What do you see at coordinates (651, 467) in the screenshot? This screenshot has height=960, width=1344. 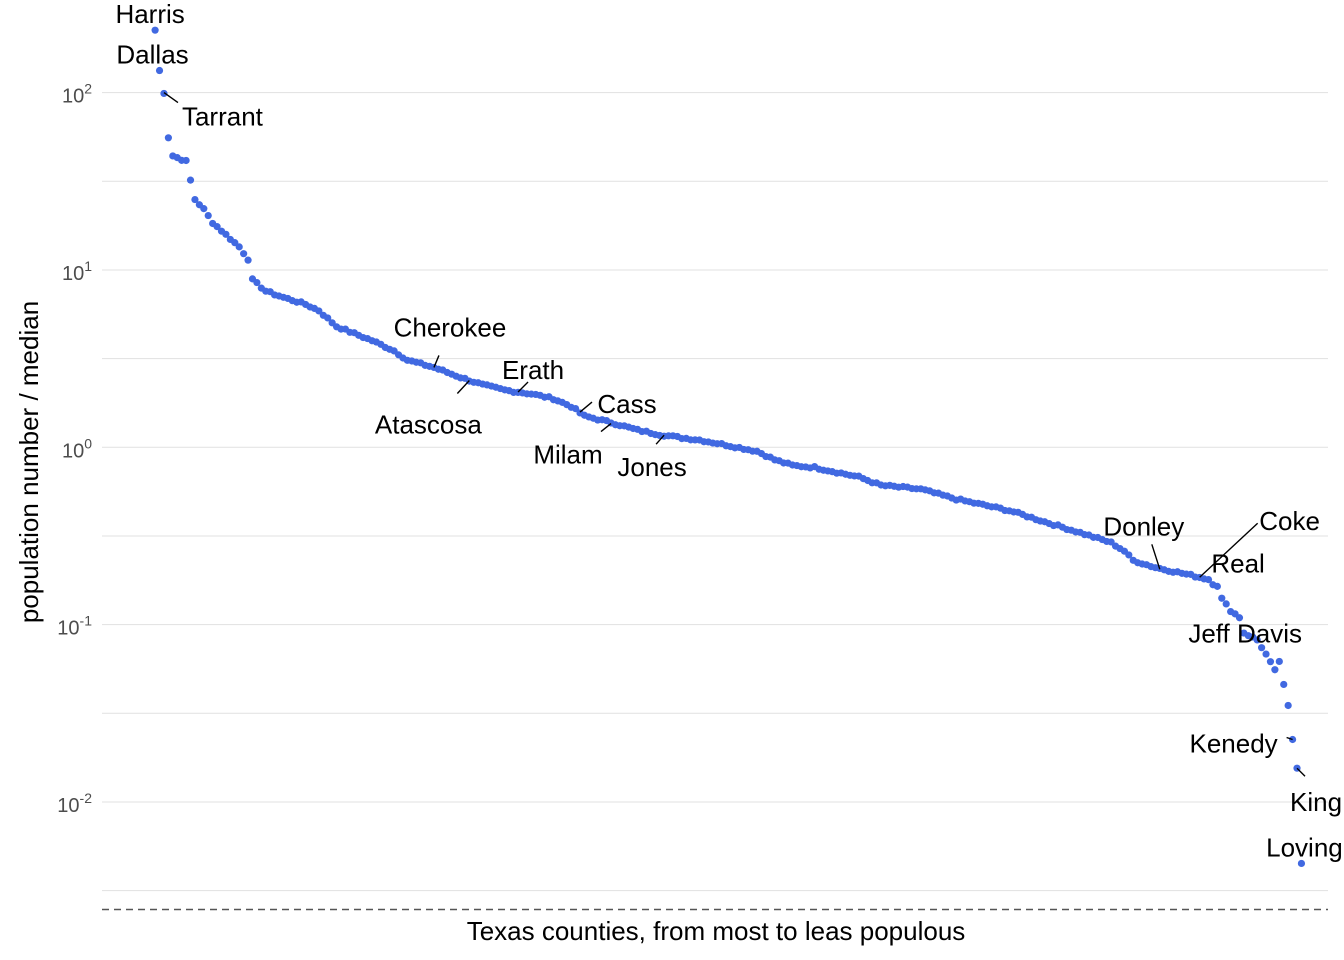 I see `county-label: Jones` at bounding box center [651, 467].